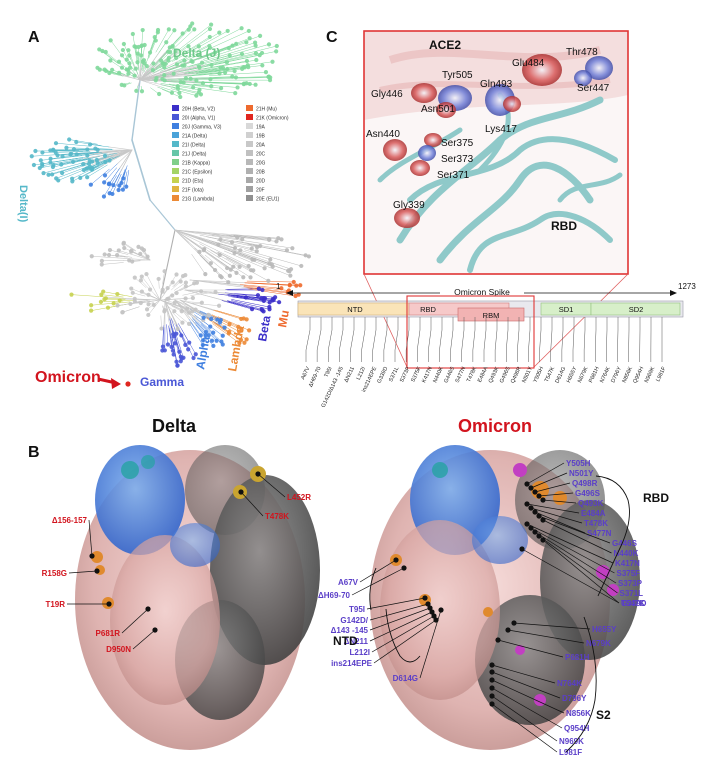 The width and height of the screenshot is (715, 760). What do you see at coordinates (261, 128) in the screenshot?
I see `legend-label: 19A` at bounding box center [261, 128].